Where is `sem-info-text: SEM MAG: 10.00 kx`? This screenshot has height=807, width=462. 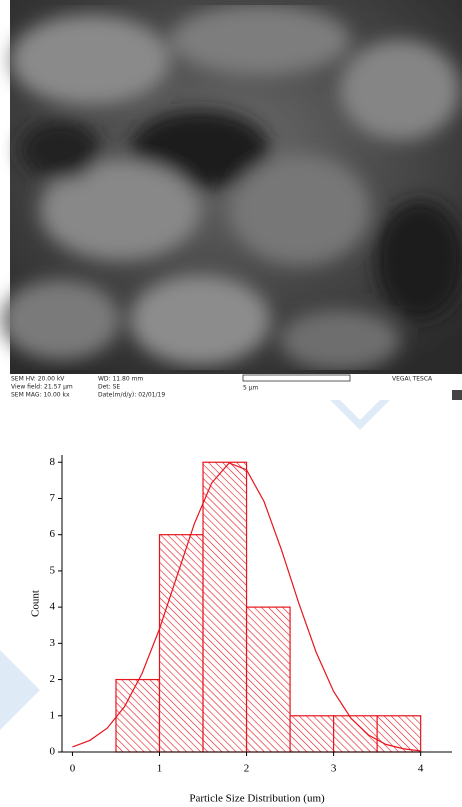
sem-info-text: SEM MAG: 10.00 kx is located at coordinates (40, 395).